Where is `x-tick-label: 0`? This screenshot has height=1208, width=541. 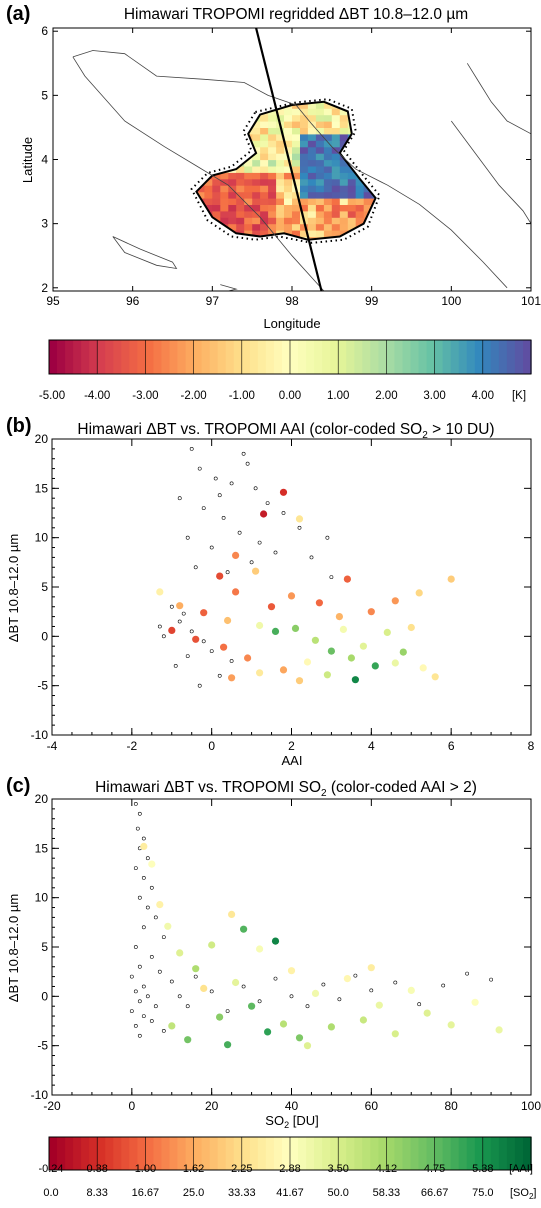
x-tick-label: 0 is located at coordinates (131, 1106).